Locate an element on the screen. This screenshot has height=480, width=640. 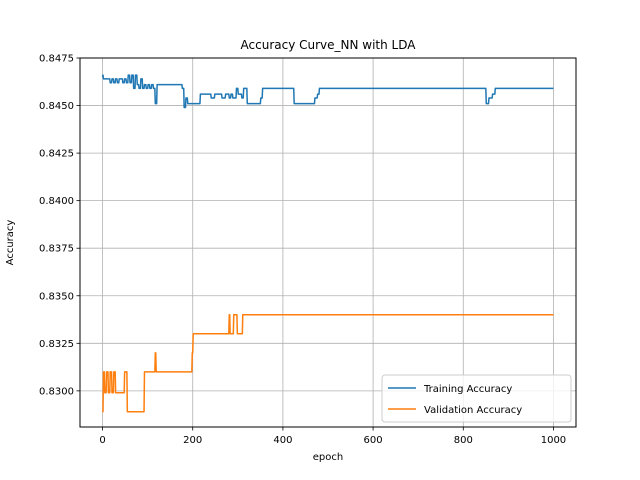
legend-label: Training Accuracy is located at coordinates (467, 389).